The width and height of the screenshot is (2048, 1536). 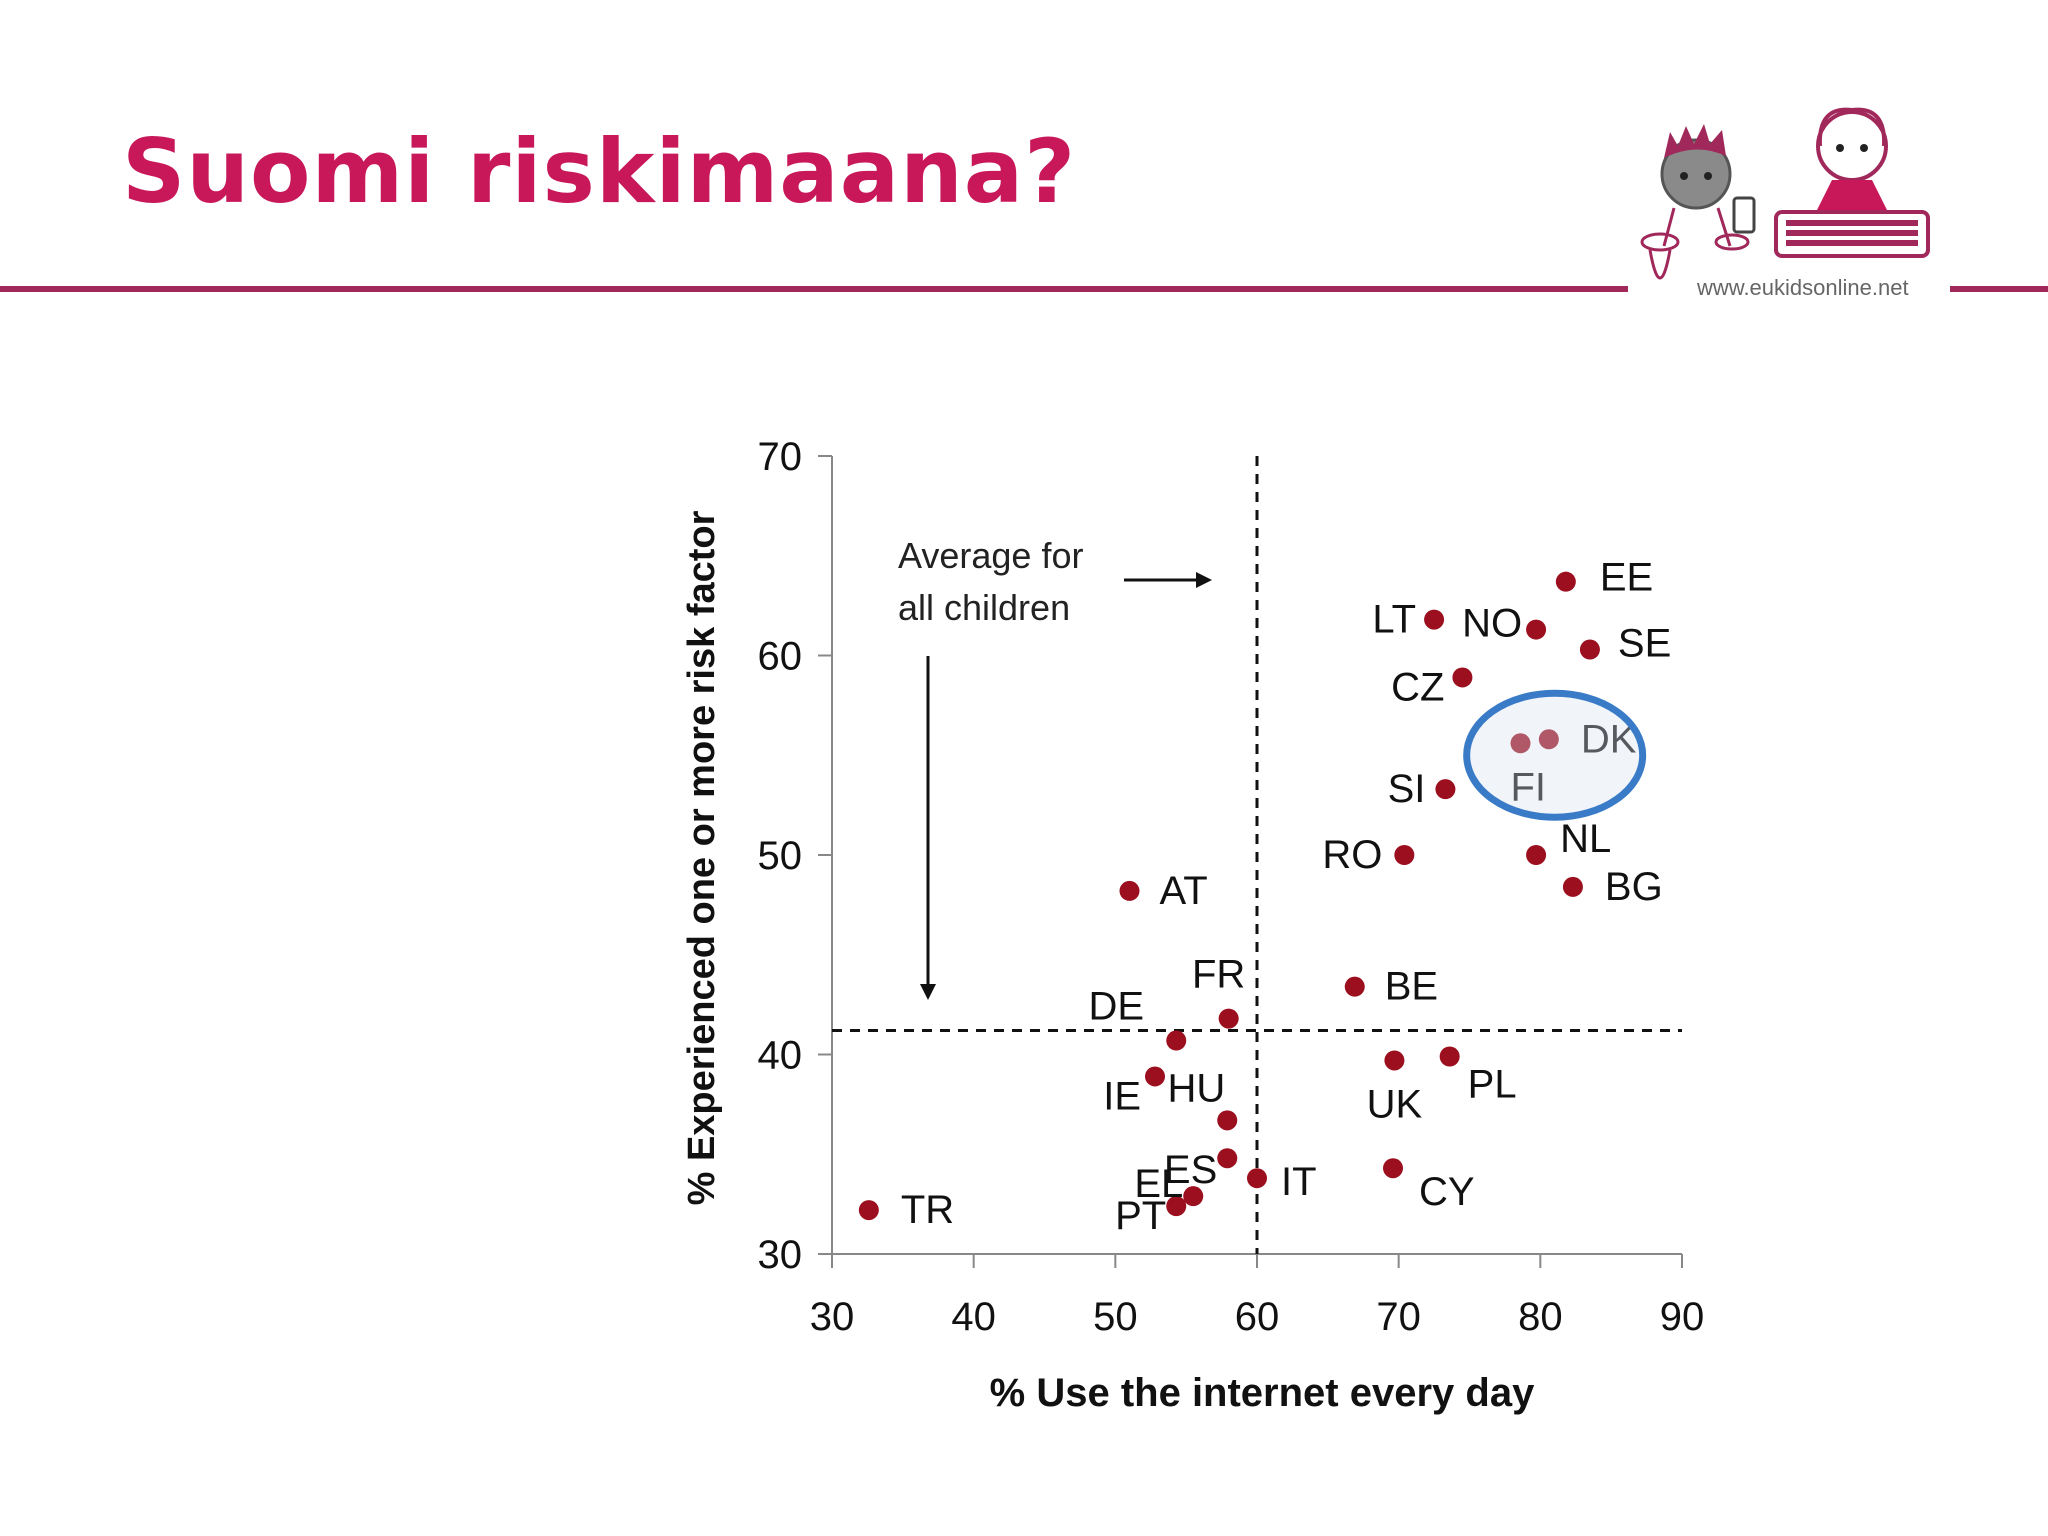 I want to click on x-tick-label: 30, so click(x=832, y=1317).